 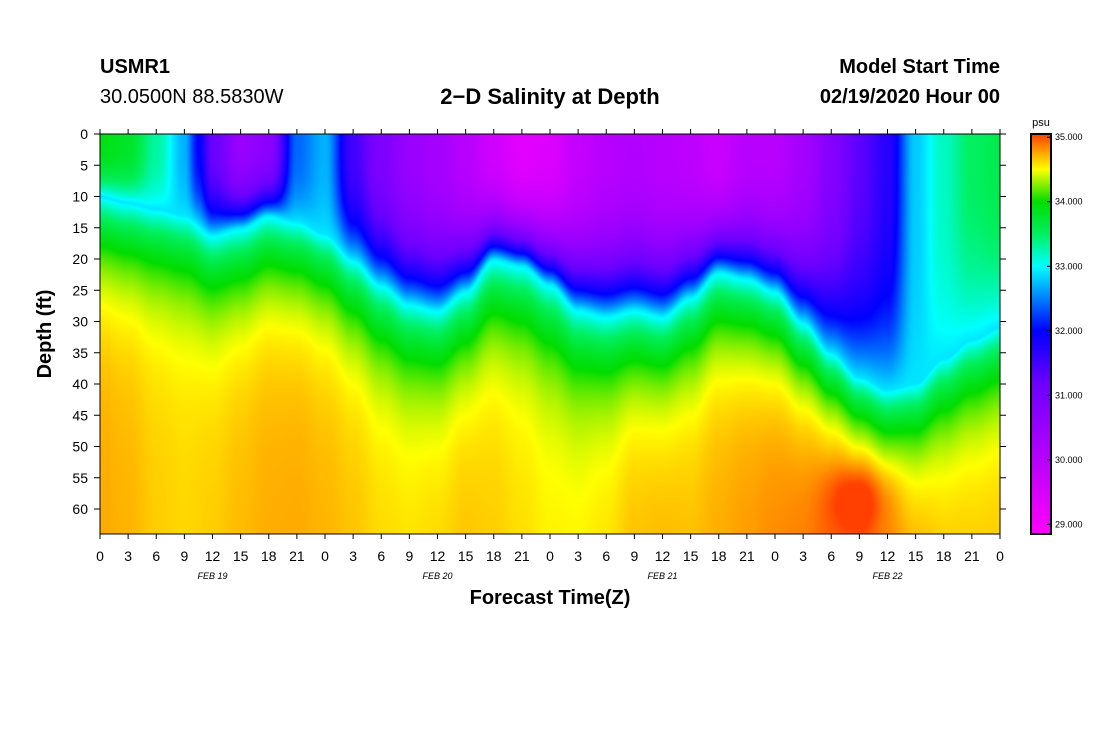 What do you see at coordinates (80, 322) in the screenshot?
I see `y-tick-label: 30` at bounding box center [80, 322].